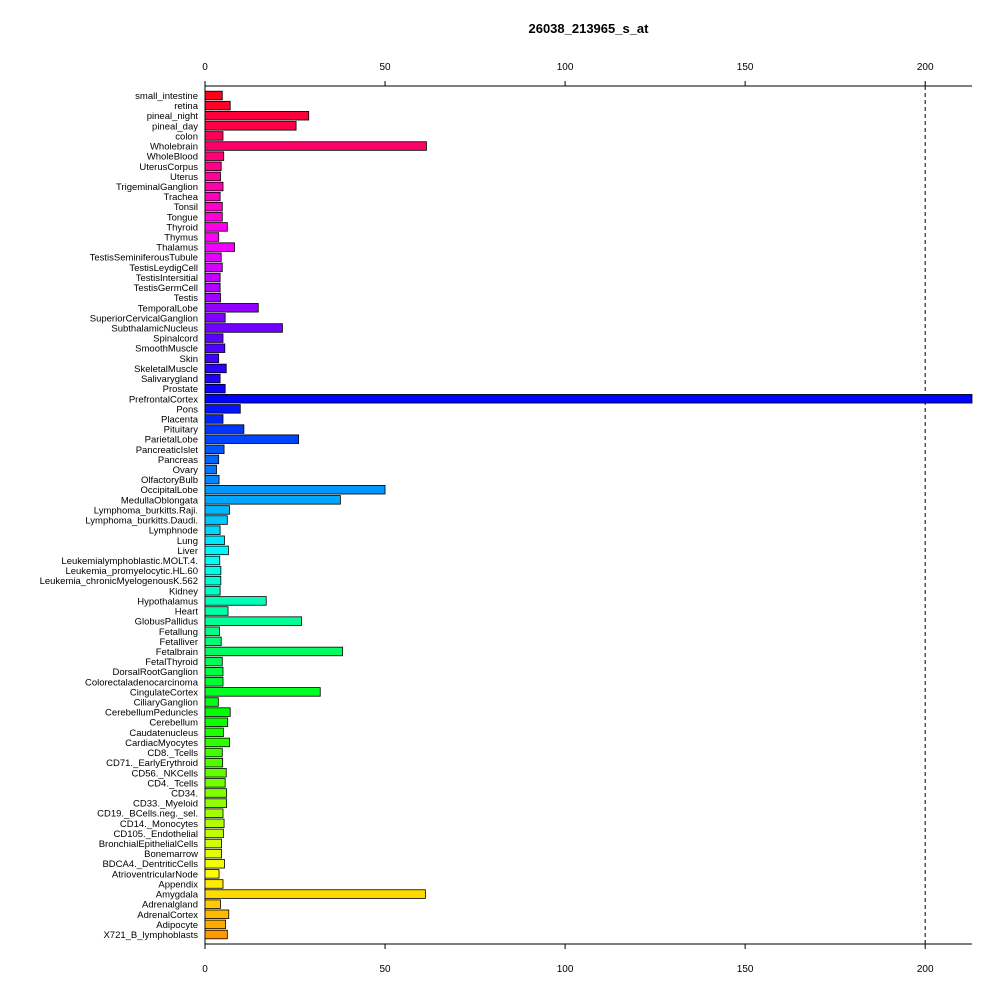 Image resolution: width=1000 pixels, height=1000 pixels. I want to click on category-label: CardiacMyocytes, so click(161, 743).